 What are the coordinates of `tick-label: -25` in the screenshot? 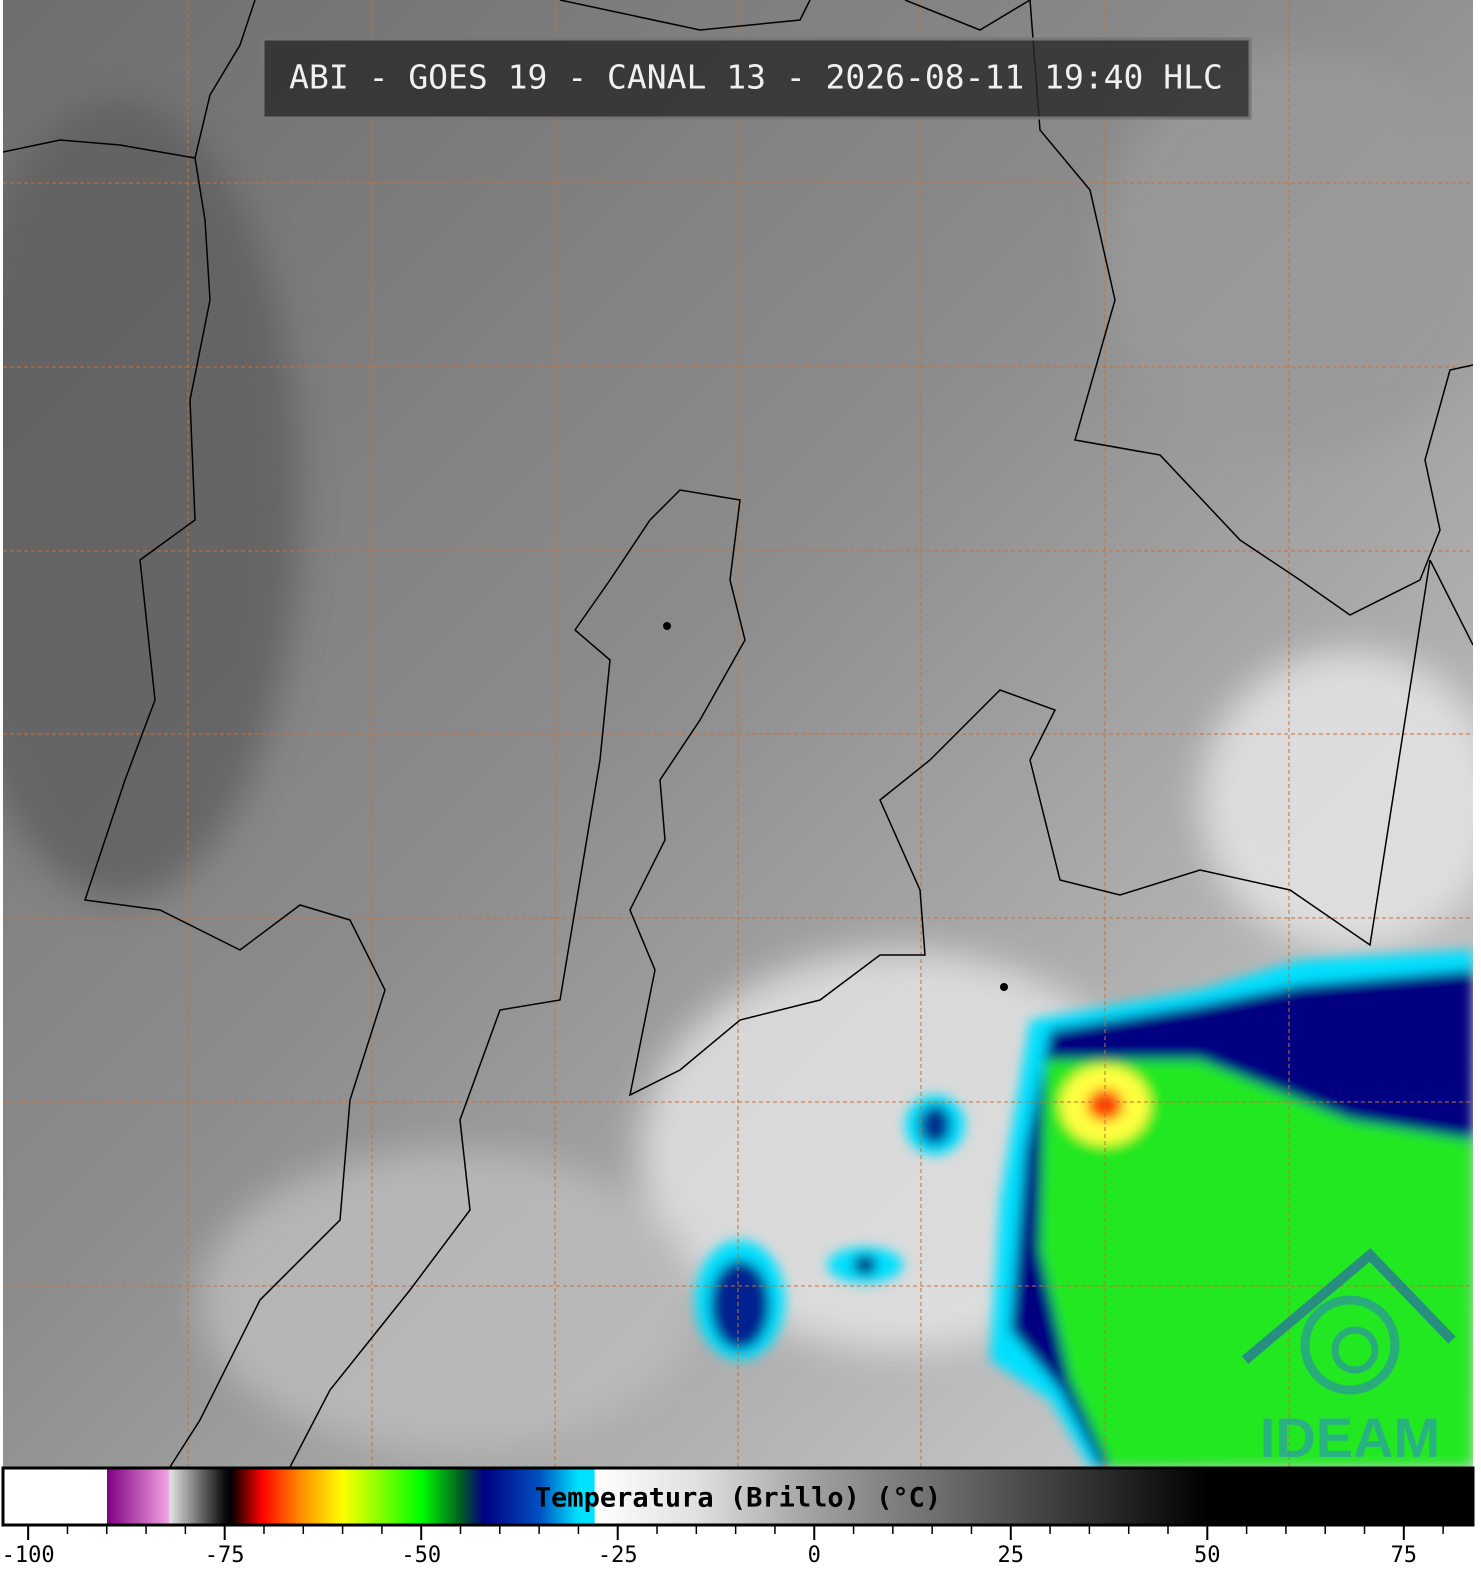 It's located at (618, 1555).